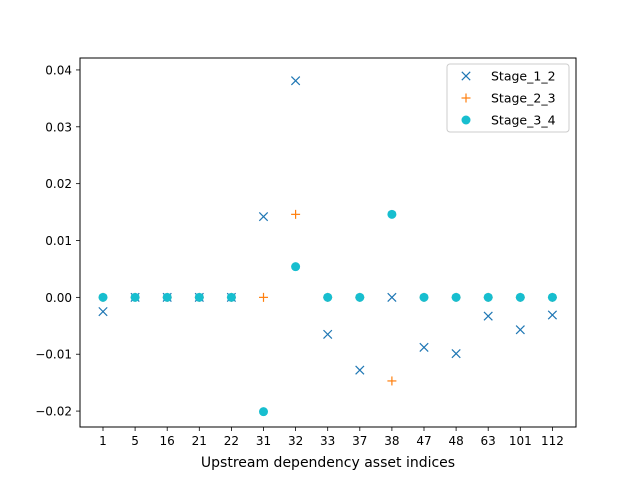  I want to click on legend-entry: Stage_3_4, so click(508, 120).